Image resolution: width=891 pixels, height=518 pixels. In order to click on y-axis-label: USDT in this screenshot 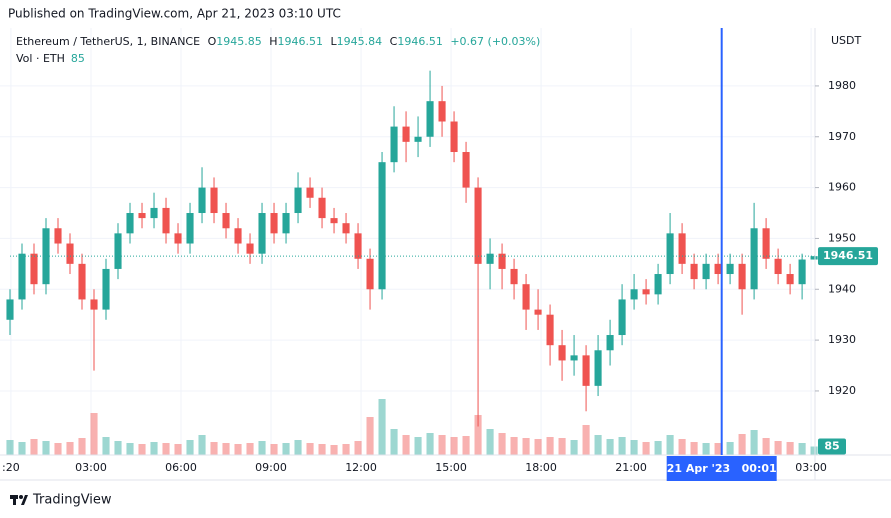, I will do `click(846, 40)`.